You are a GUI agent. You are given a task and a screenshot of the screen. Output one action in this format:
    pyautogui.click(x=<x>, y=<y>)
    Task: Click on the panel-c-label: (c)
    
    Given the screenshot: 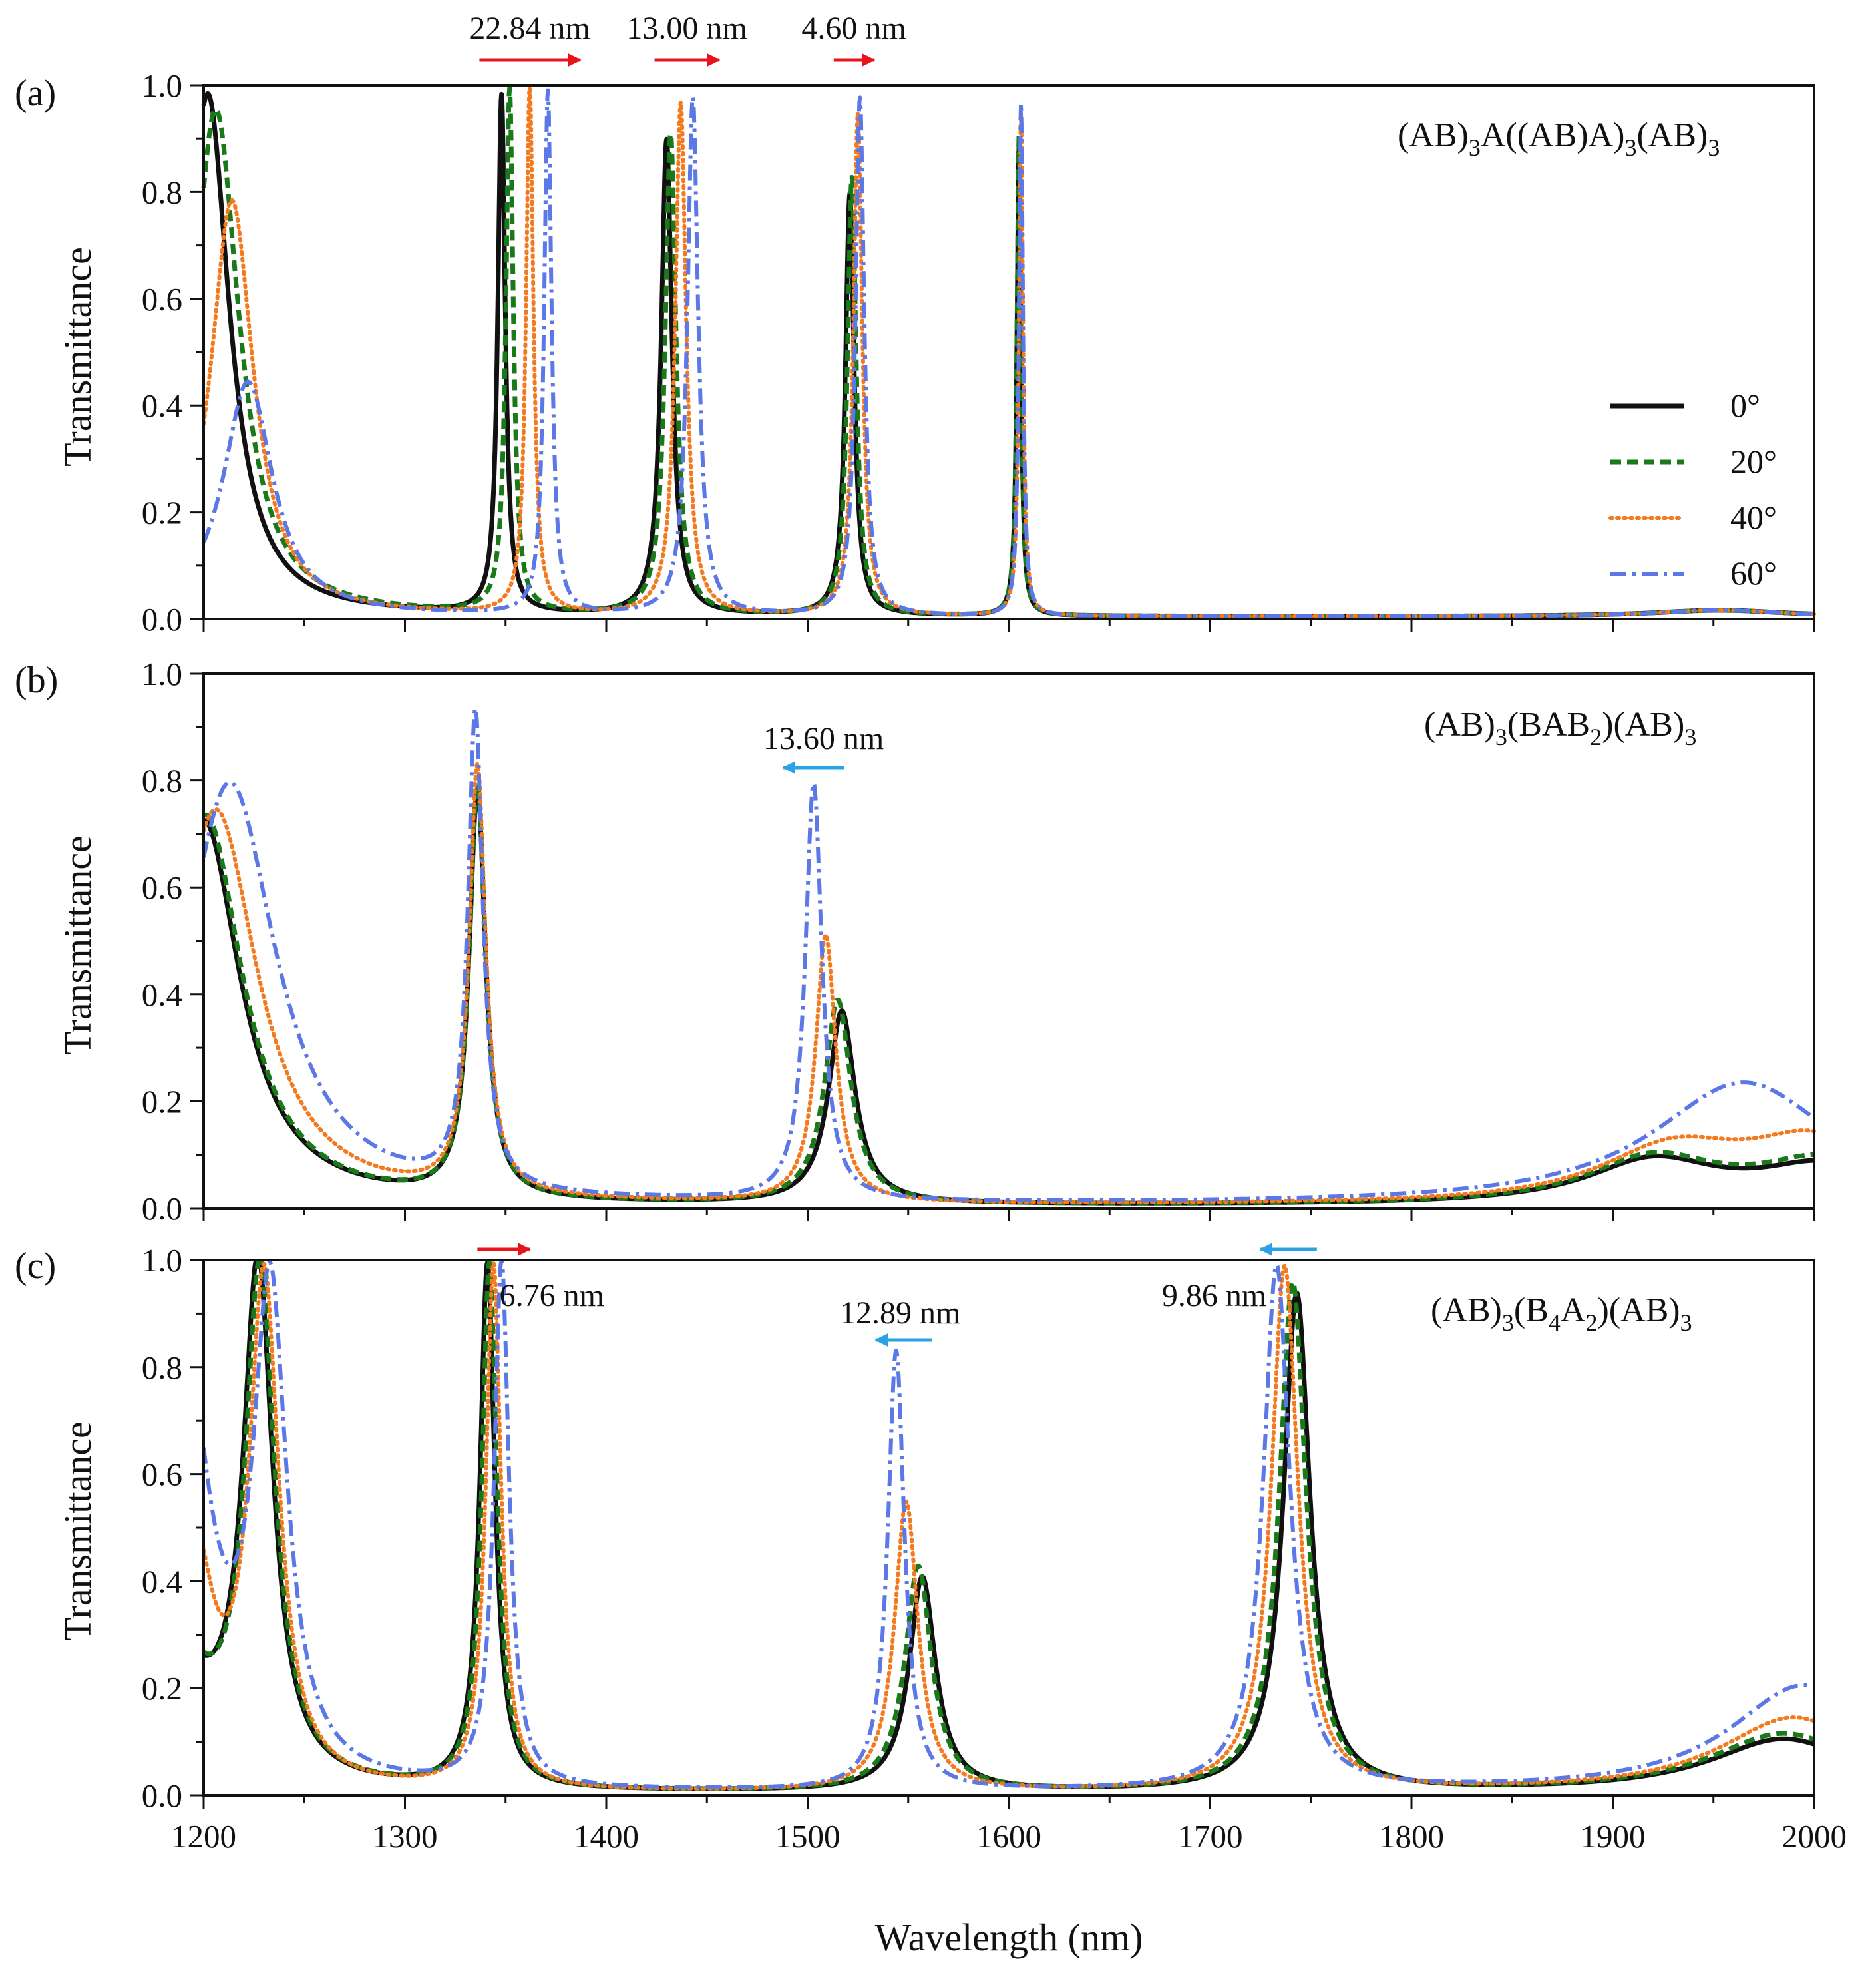 What is the action you would take?
    pyautogui.click(x=35, y=1266)
    